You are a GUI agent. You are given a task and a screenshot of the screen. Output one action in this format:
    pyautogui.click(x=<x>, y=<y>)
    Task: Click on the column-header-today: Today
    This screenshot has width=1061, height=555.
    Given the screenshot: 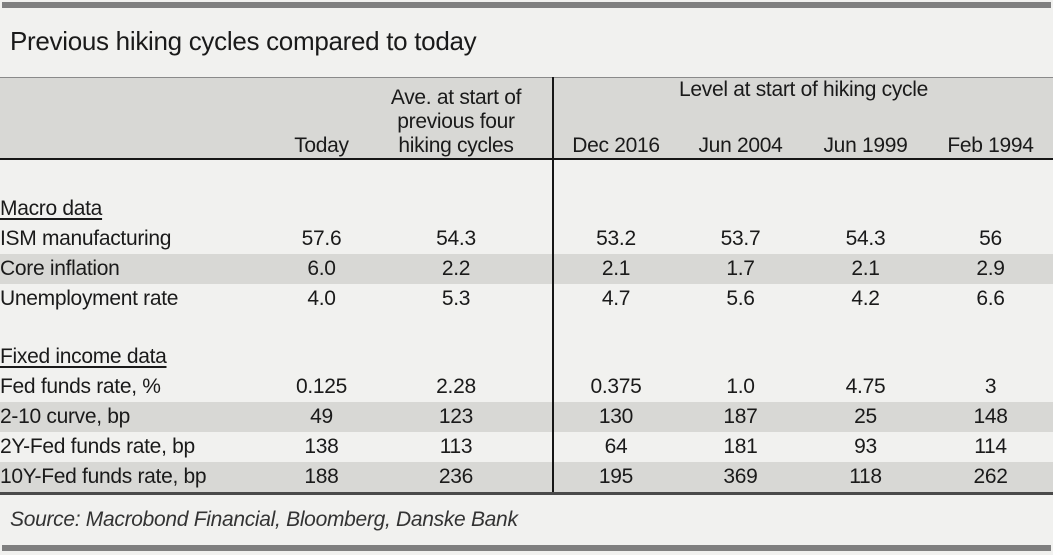 What is the action you would take?
    pyautogui.click(x=321, y=118)
    